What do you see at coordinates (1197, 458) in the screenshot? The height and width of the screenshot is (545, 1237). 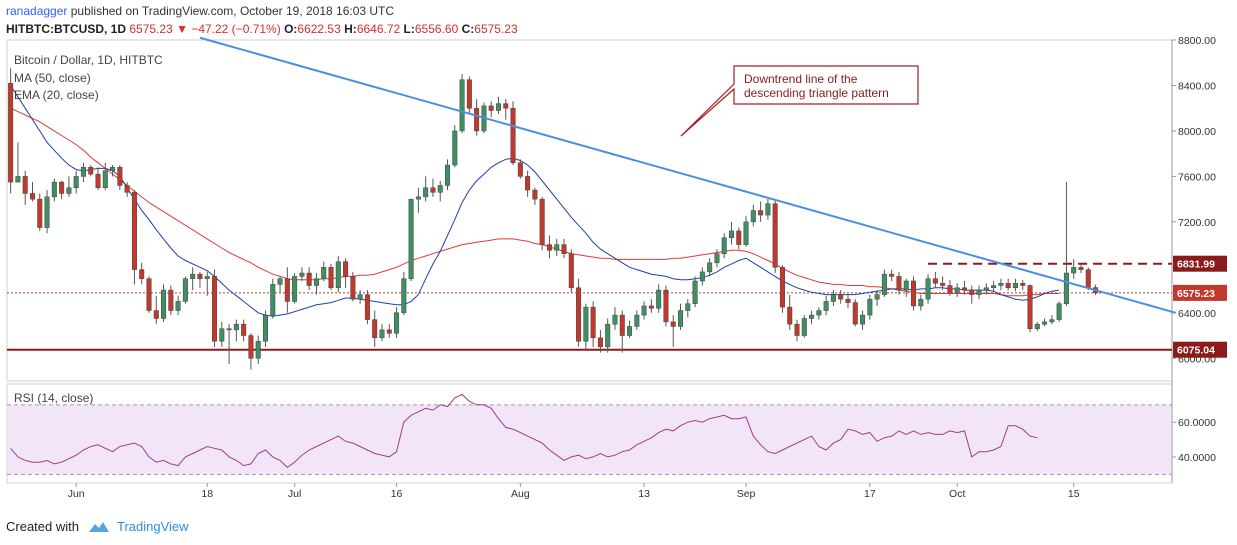 I see `rsi-tick-label: 40.0000` at bounding box center [1197, 458].